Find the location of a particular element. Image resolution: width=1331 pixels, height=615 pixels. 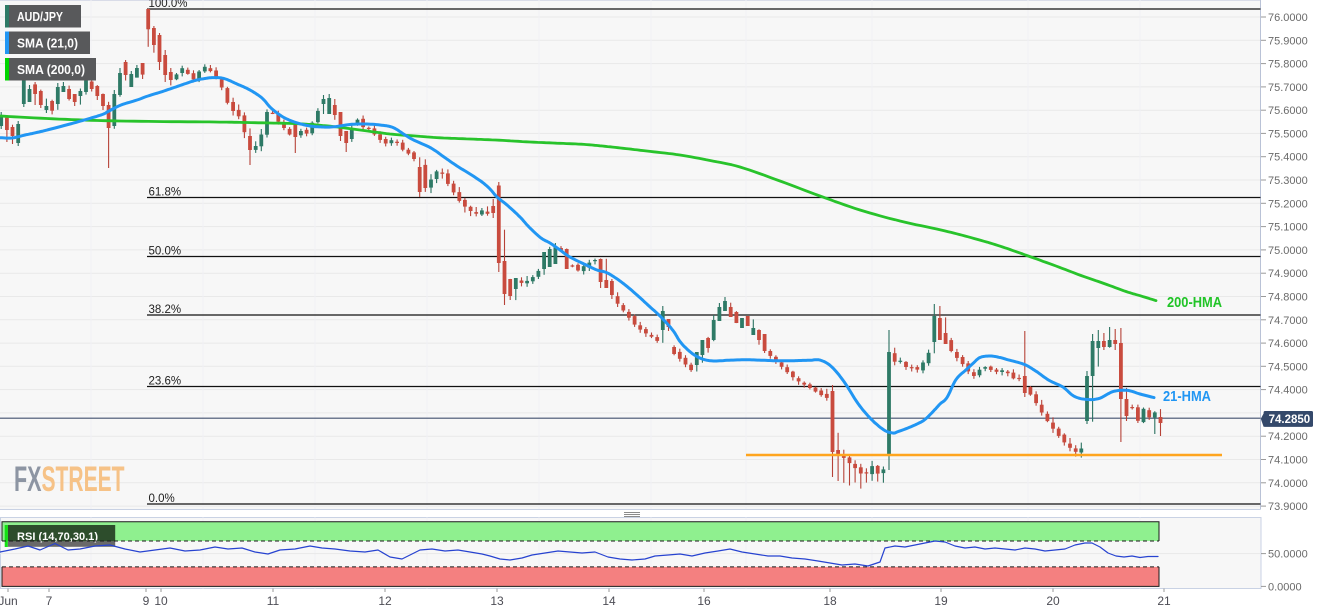

svg-text: 0.0% is located at coordinates (162, 499).